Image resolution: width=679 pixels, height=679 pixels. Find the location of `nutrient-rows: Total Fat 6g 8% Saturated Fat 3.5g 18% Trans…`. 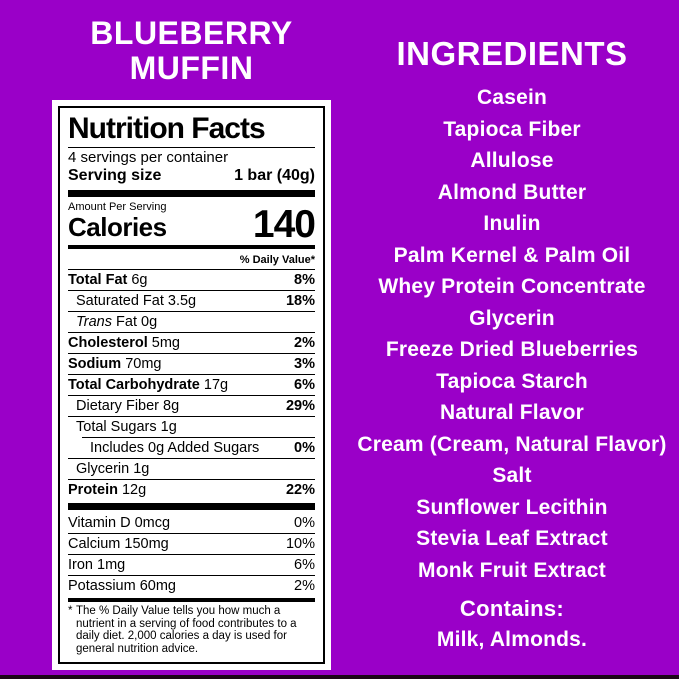

nutrient-rows: Total Fat 6g 8% Saturated Fat 3.5g 18% Trans… is located at coordinates (191, 384).